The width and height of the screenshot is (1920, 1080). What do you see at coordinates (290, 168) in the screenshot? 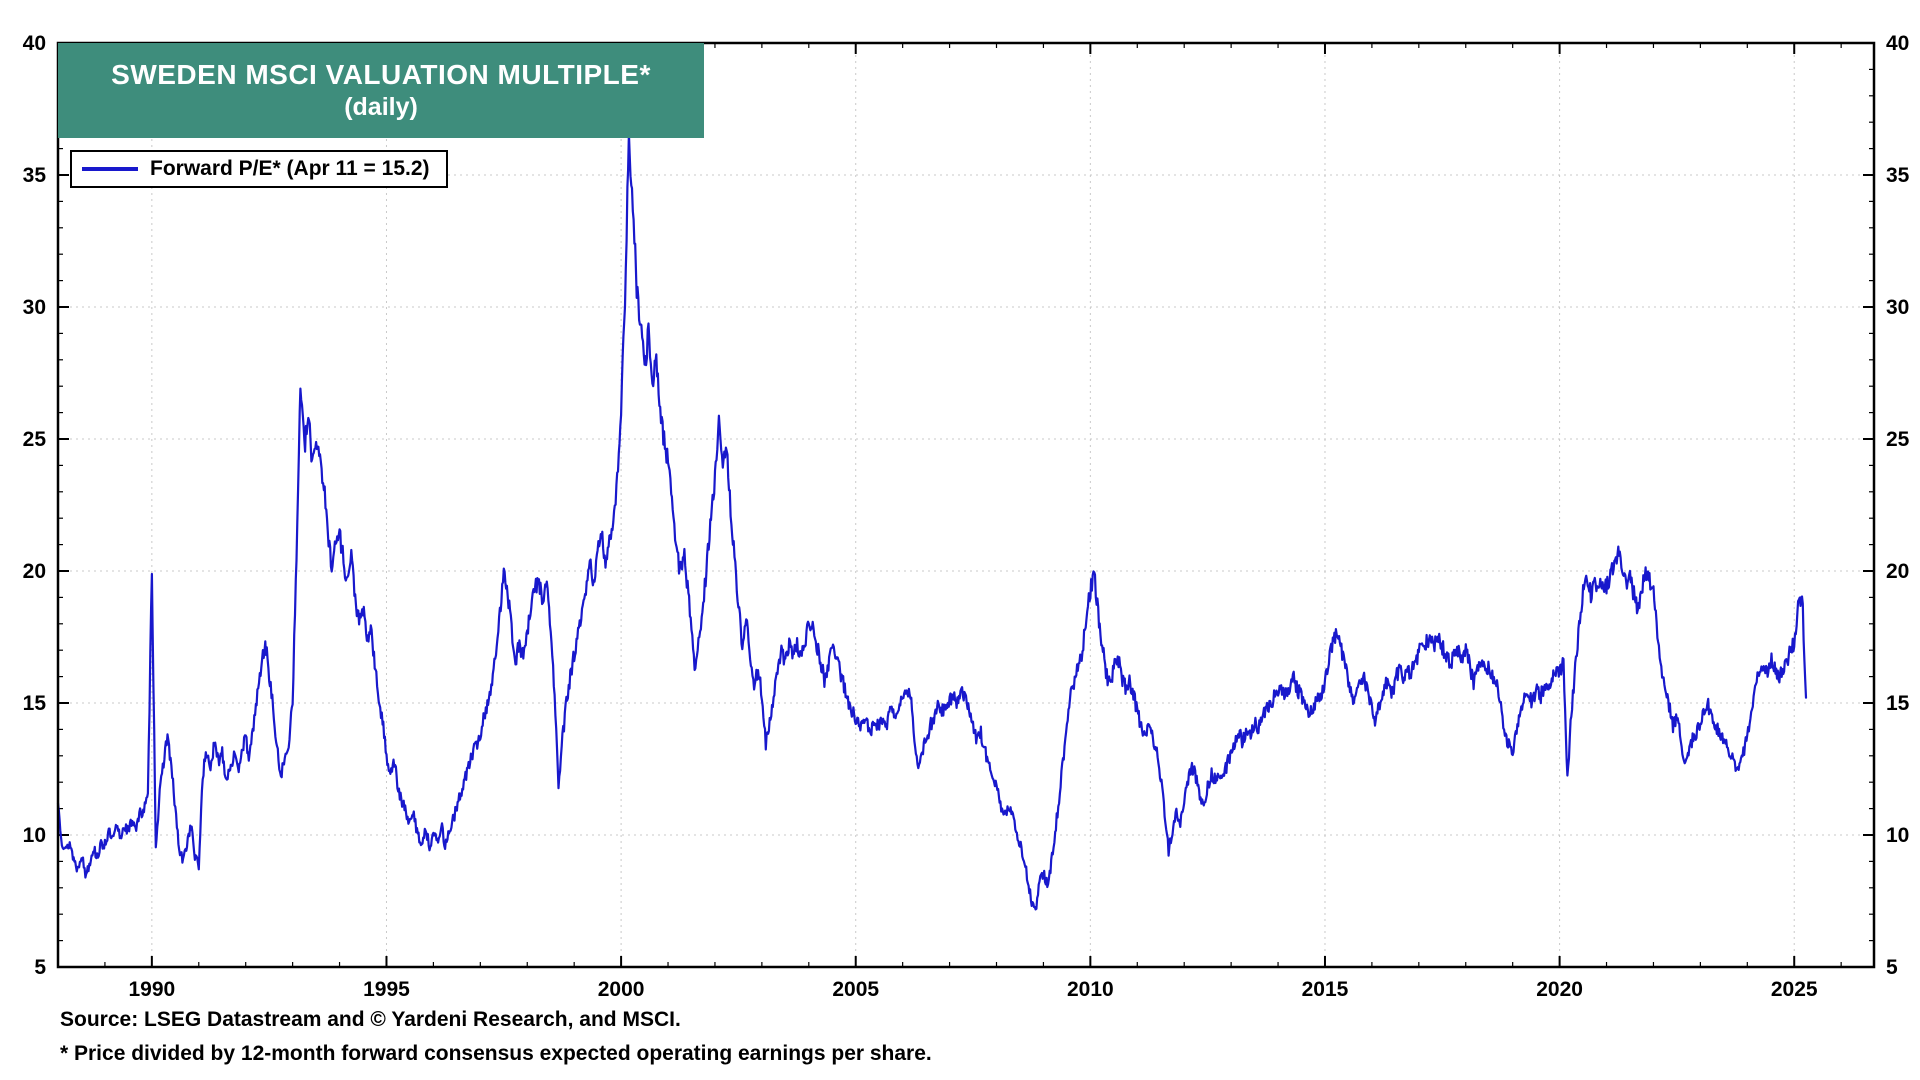
I see `legend-label: Forward P/E* (Apr 11 = 15.2)` at bounding box center [290, 168].